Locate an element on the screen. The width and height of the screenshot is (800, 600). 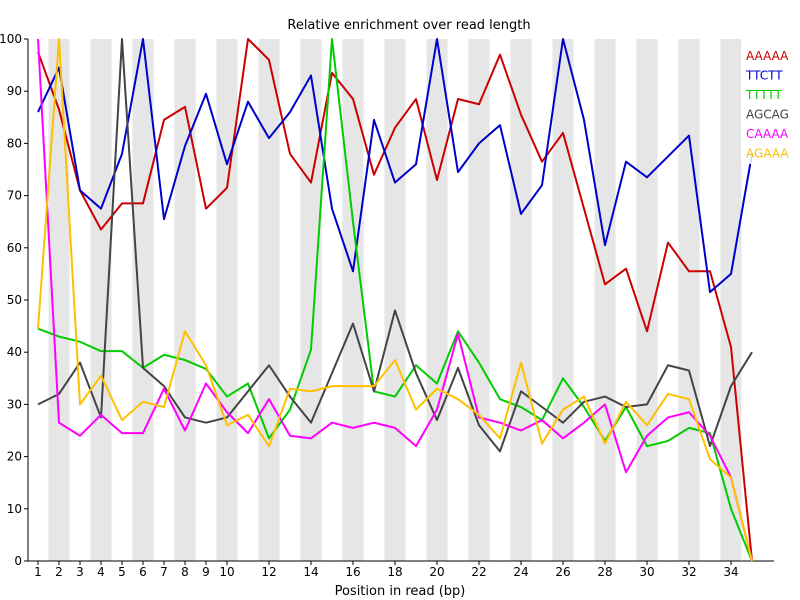
x-tick-label: 34 is located at coordinates (730, 572).